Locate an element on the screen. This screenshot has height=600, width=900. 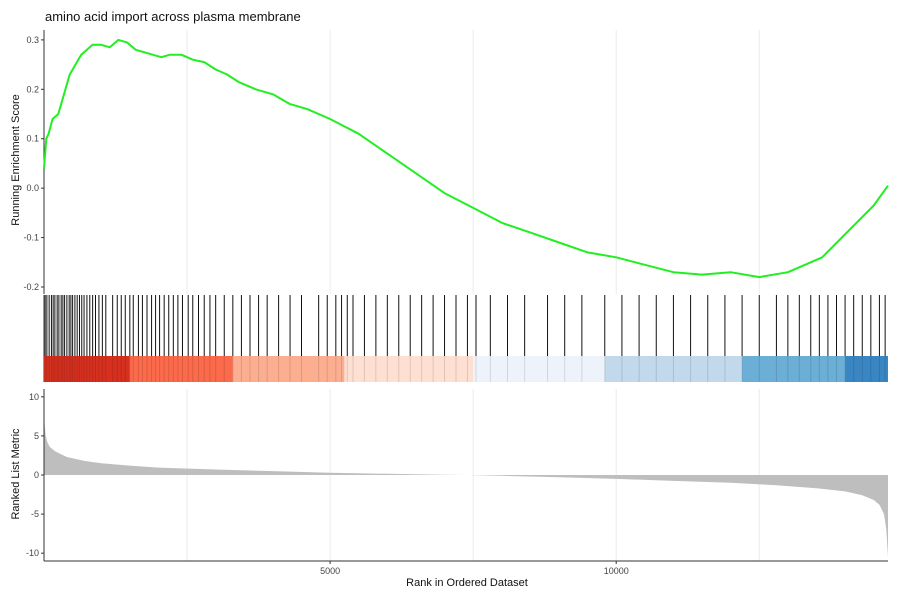
es-y-tick-label: 0.2 is located at coordinates (32, 89).